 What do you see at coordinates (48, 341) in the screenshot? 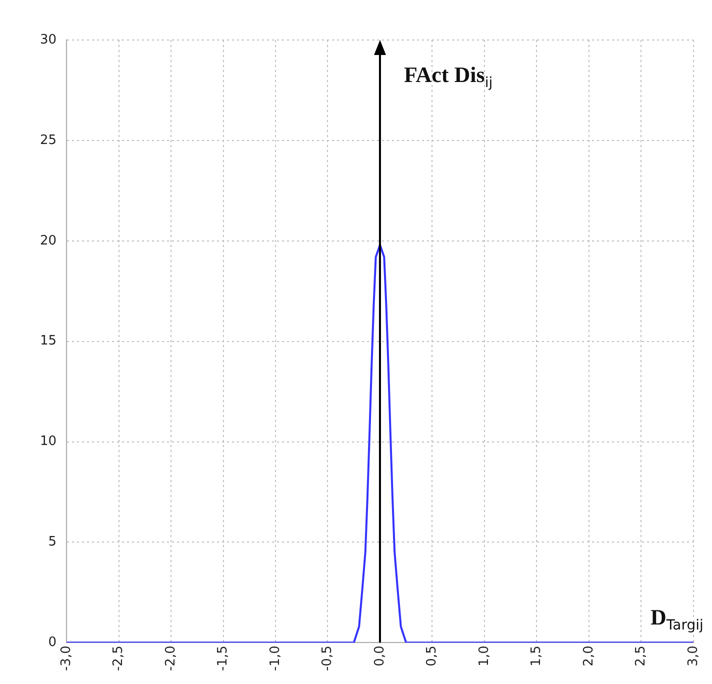
I see `y-tick-label: 15` at bounding box center [48, 341].